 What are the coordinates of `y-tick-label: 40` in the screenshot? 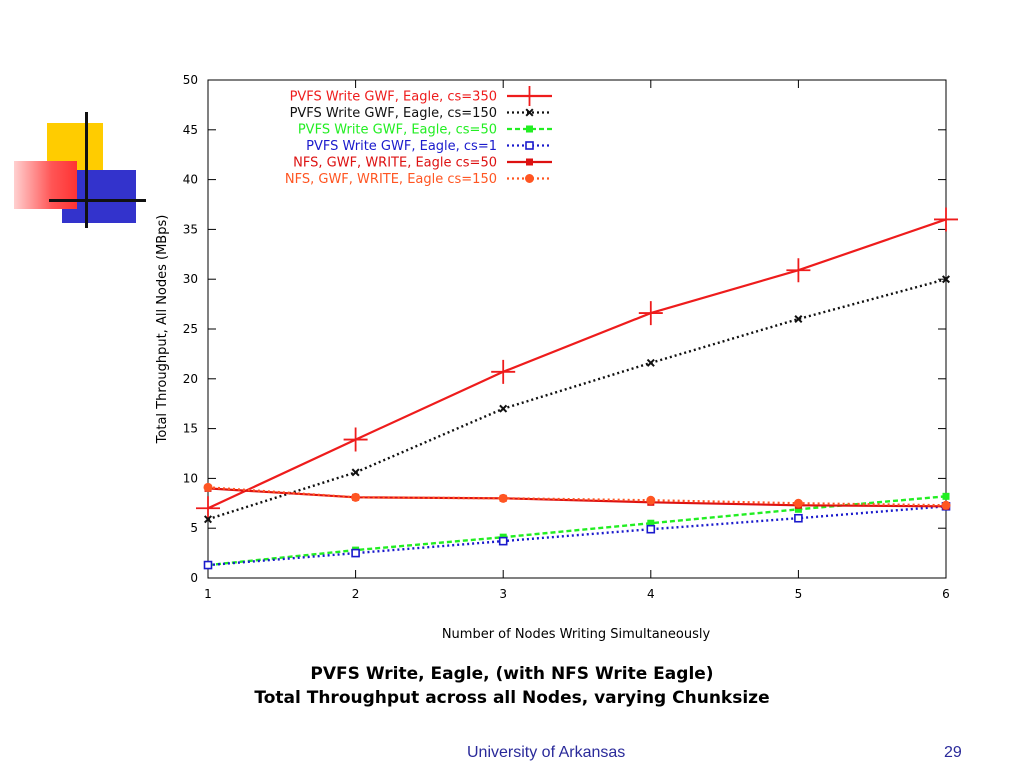 It's located at (190, 180).